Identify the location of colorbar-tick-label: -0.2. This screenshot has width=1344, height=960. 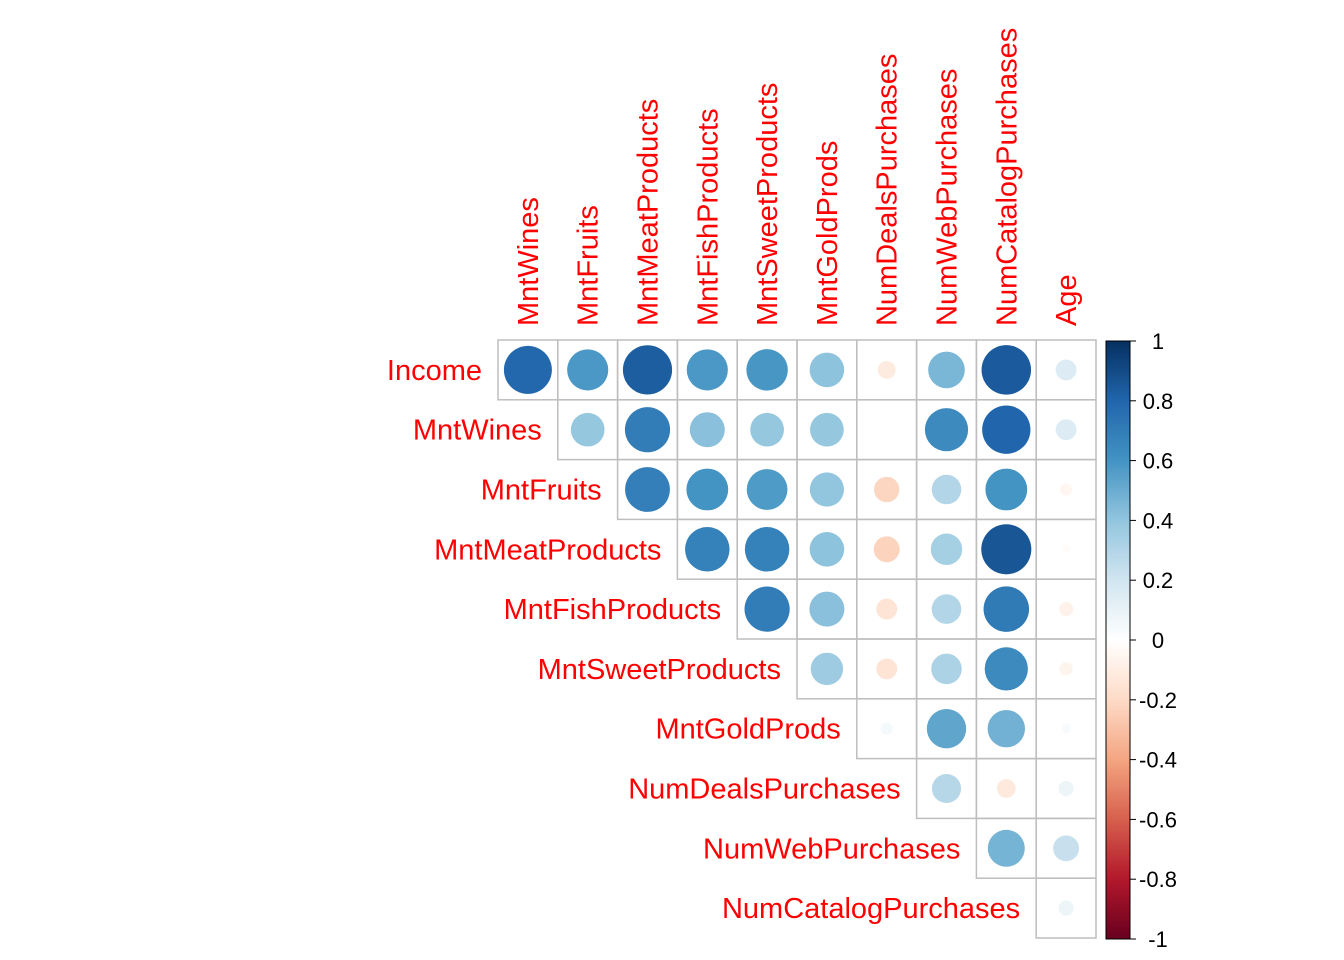
(1158, 700).